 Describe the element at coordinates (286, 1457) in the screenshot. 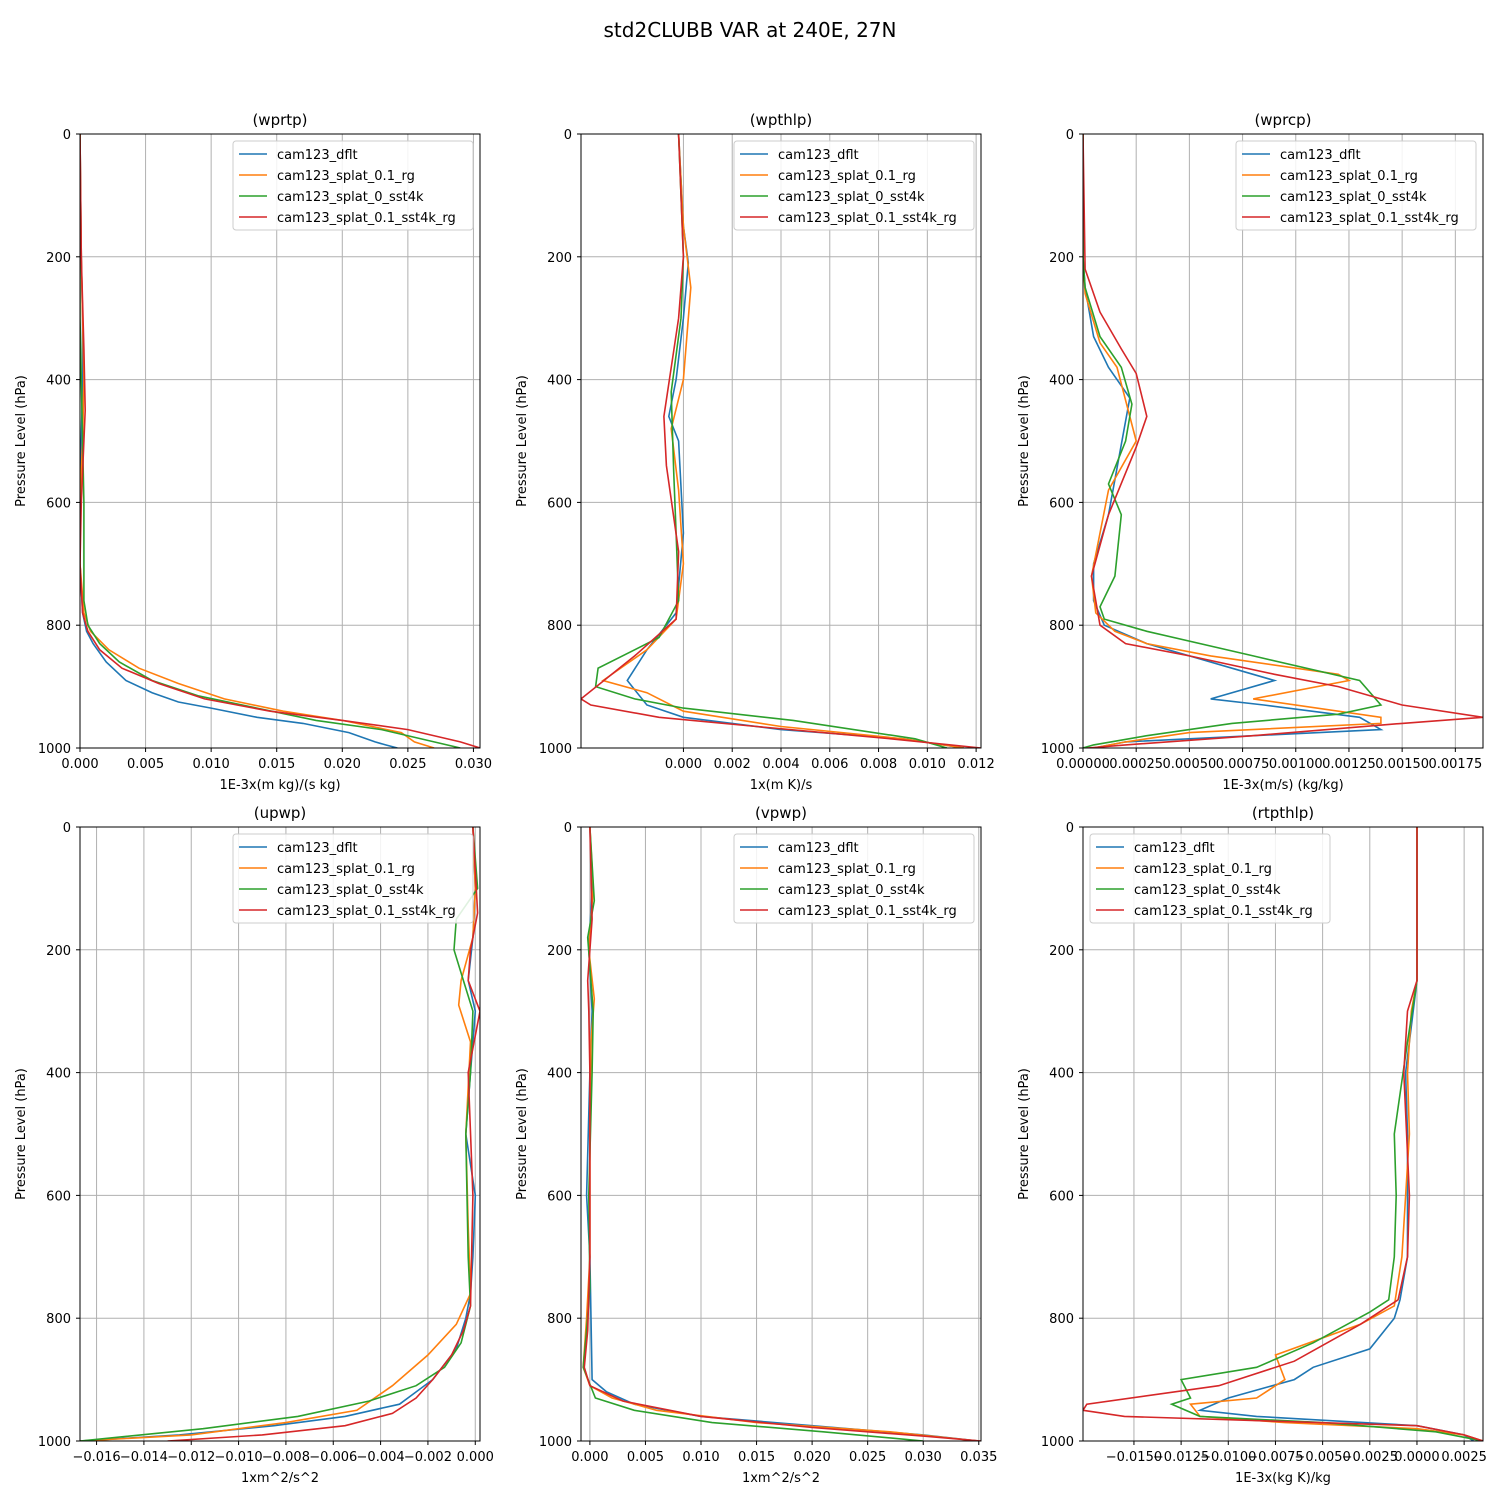

I see `x-tick-label: −0.008` at that location.